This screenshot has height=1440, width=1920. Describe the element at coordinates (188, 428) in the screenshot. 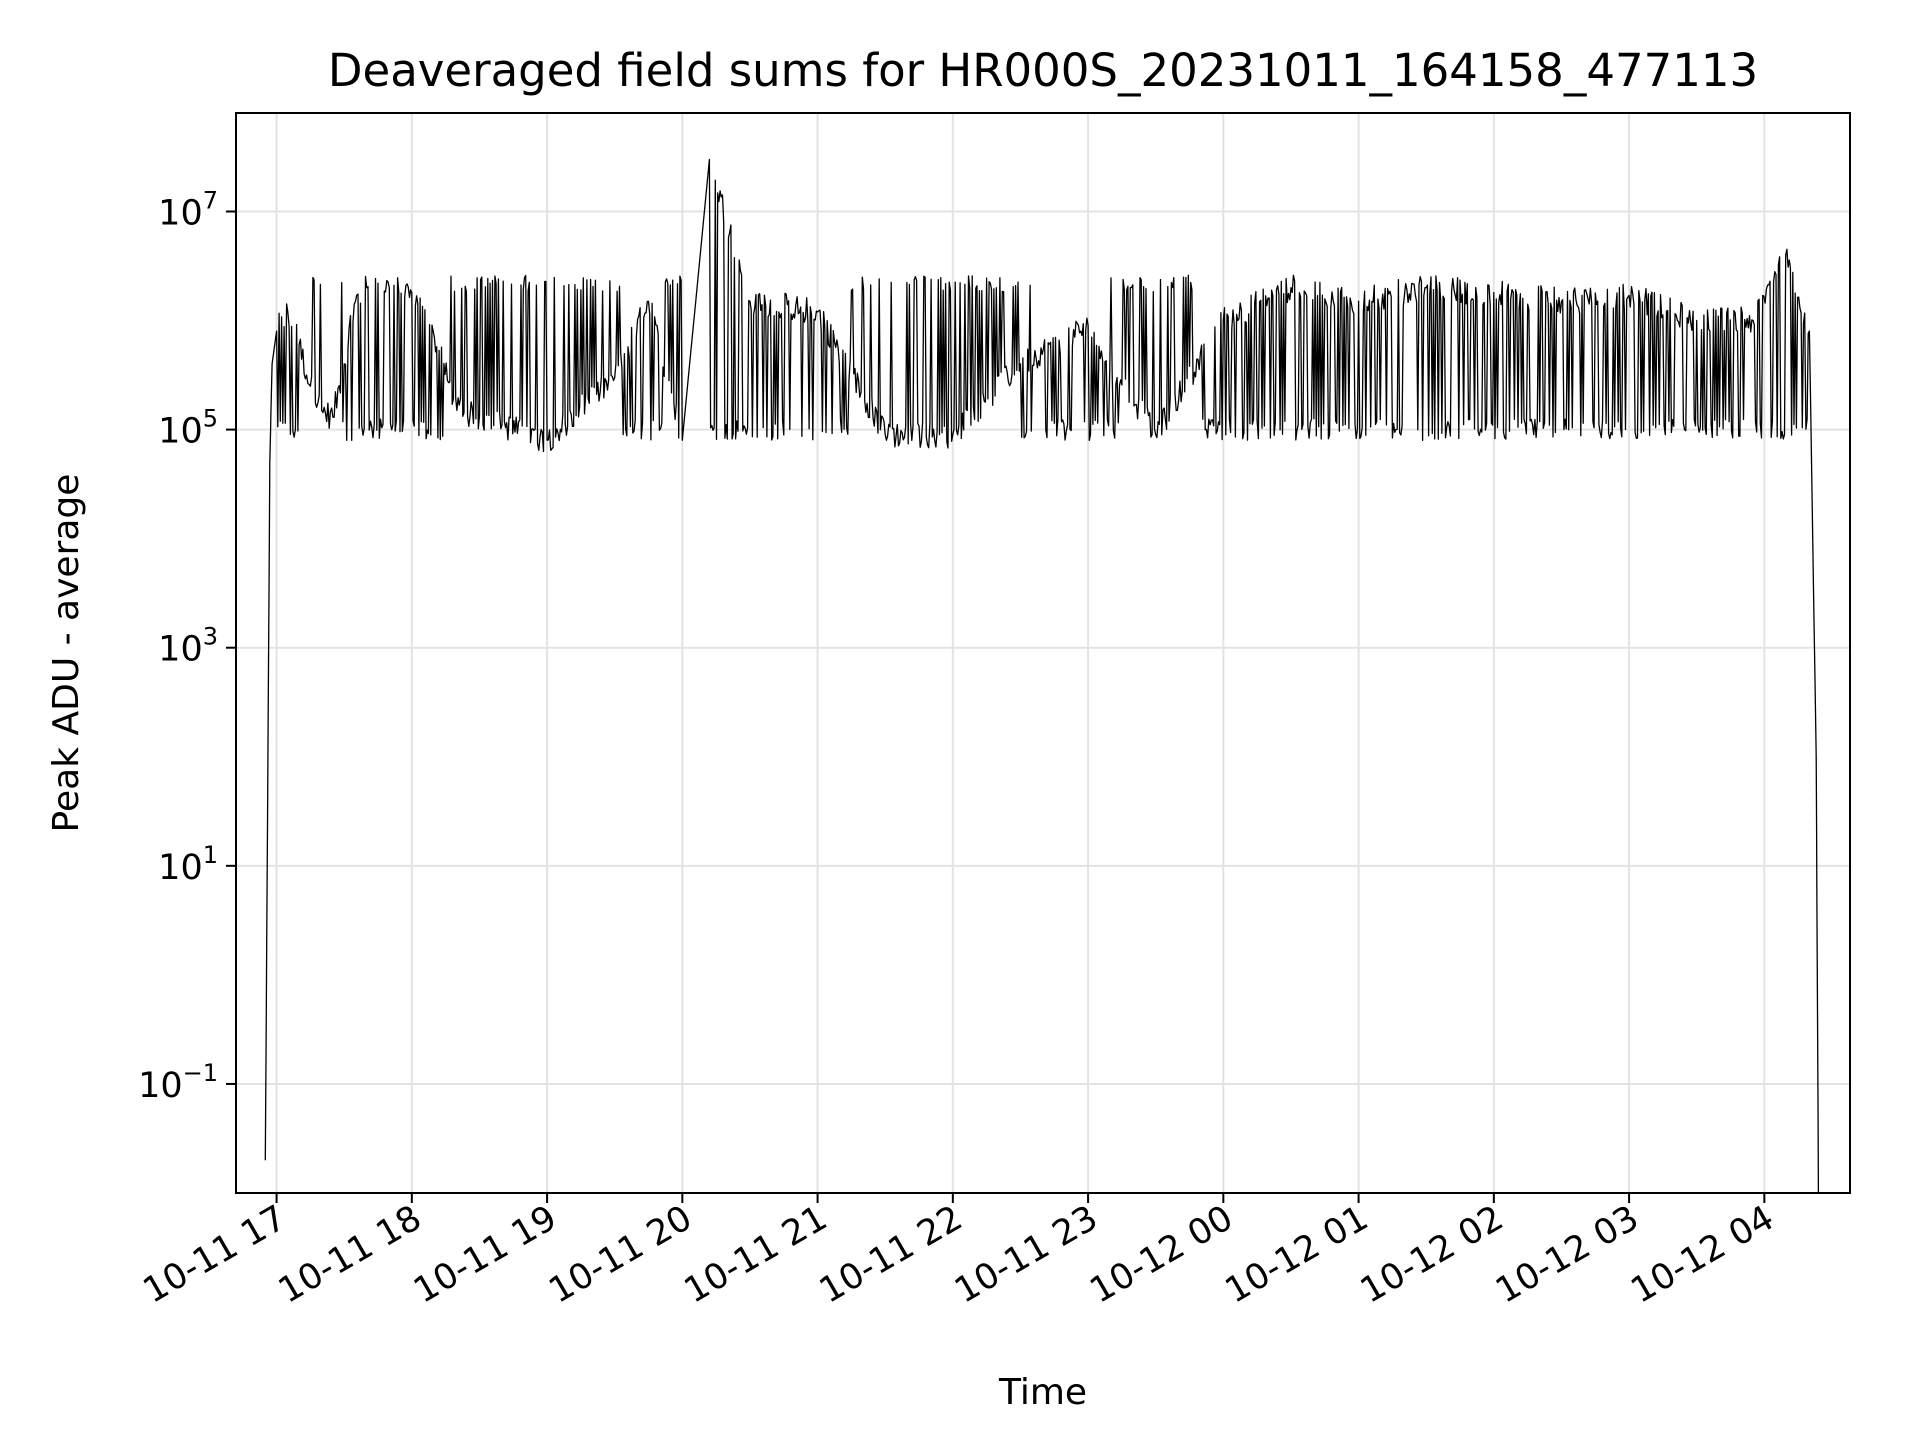

I see `y-tick-label: 10⁵` at that location.